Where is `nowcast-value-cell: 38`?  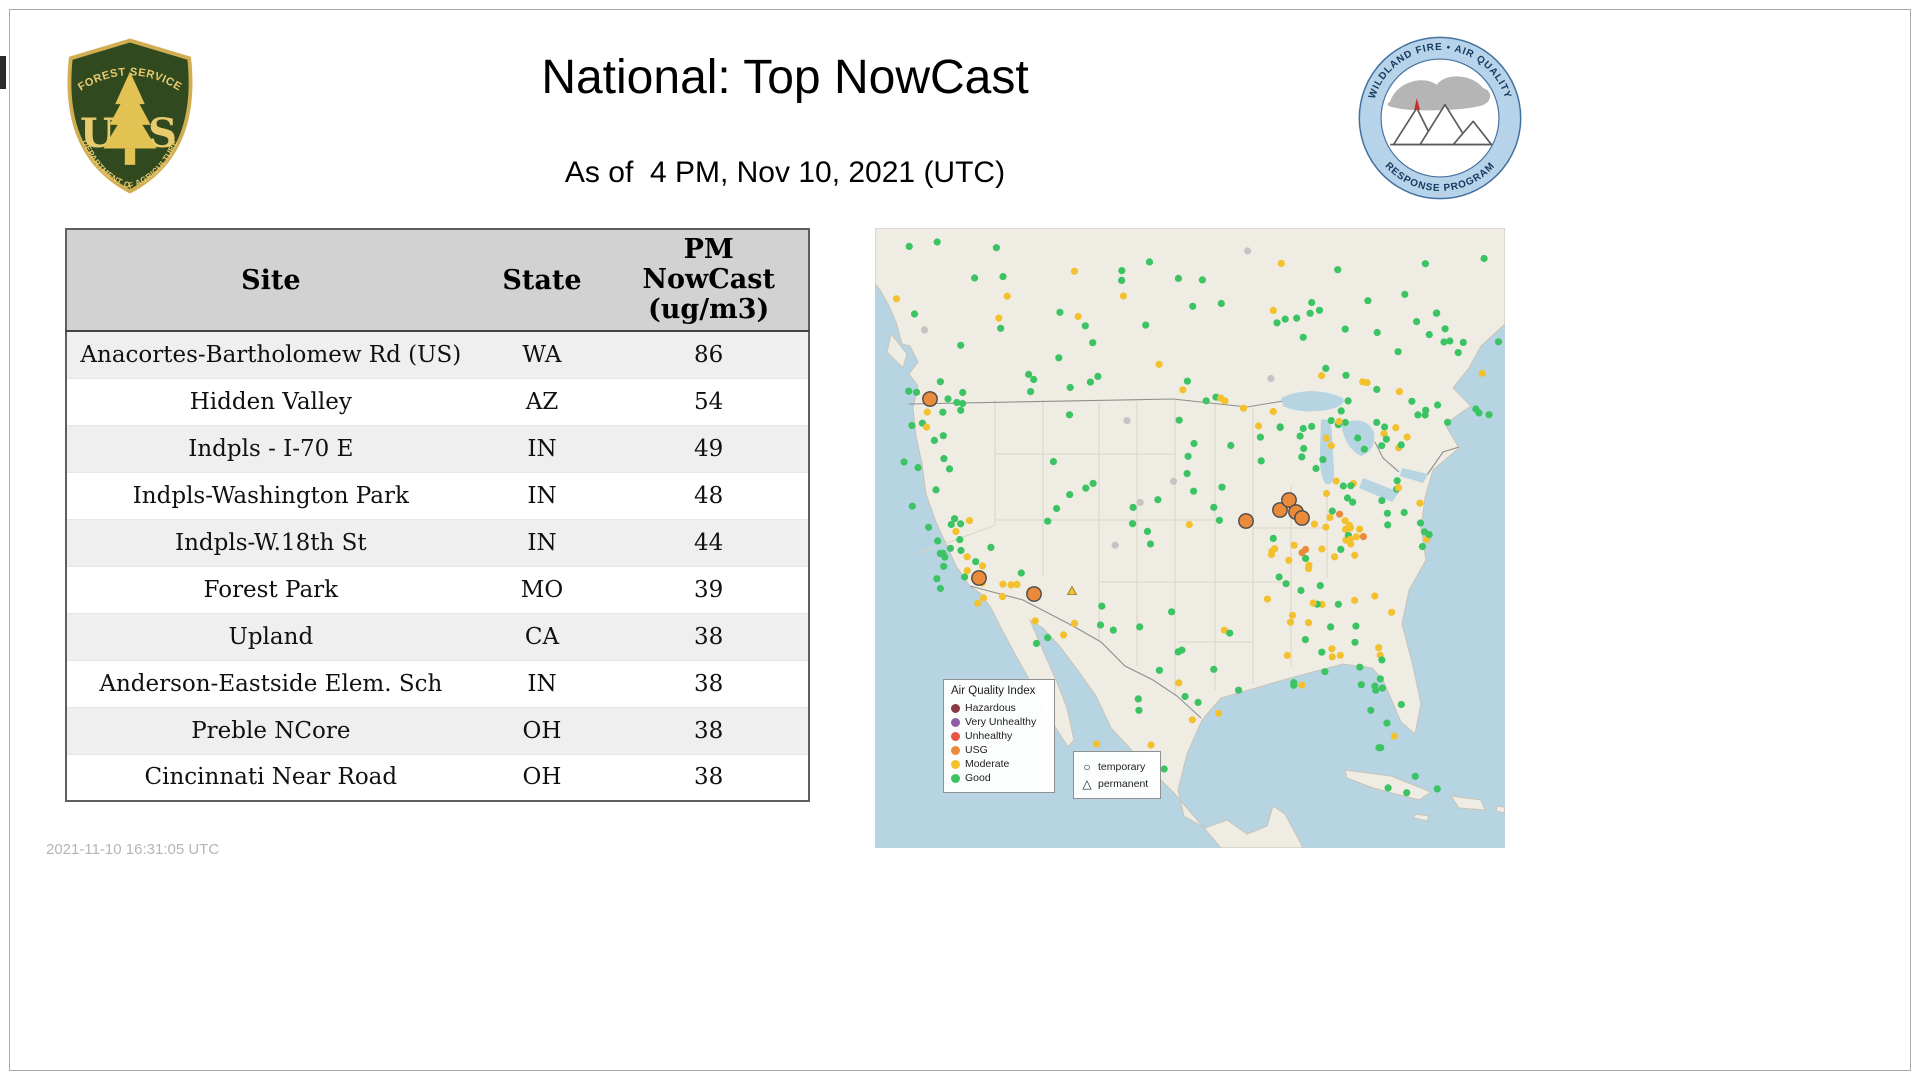 nowcast-value-cell: 38 is located at coordinates (709, 637).